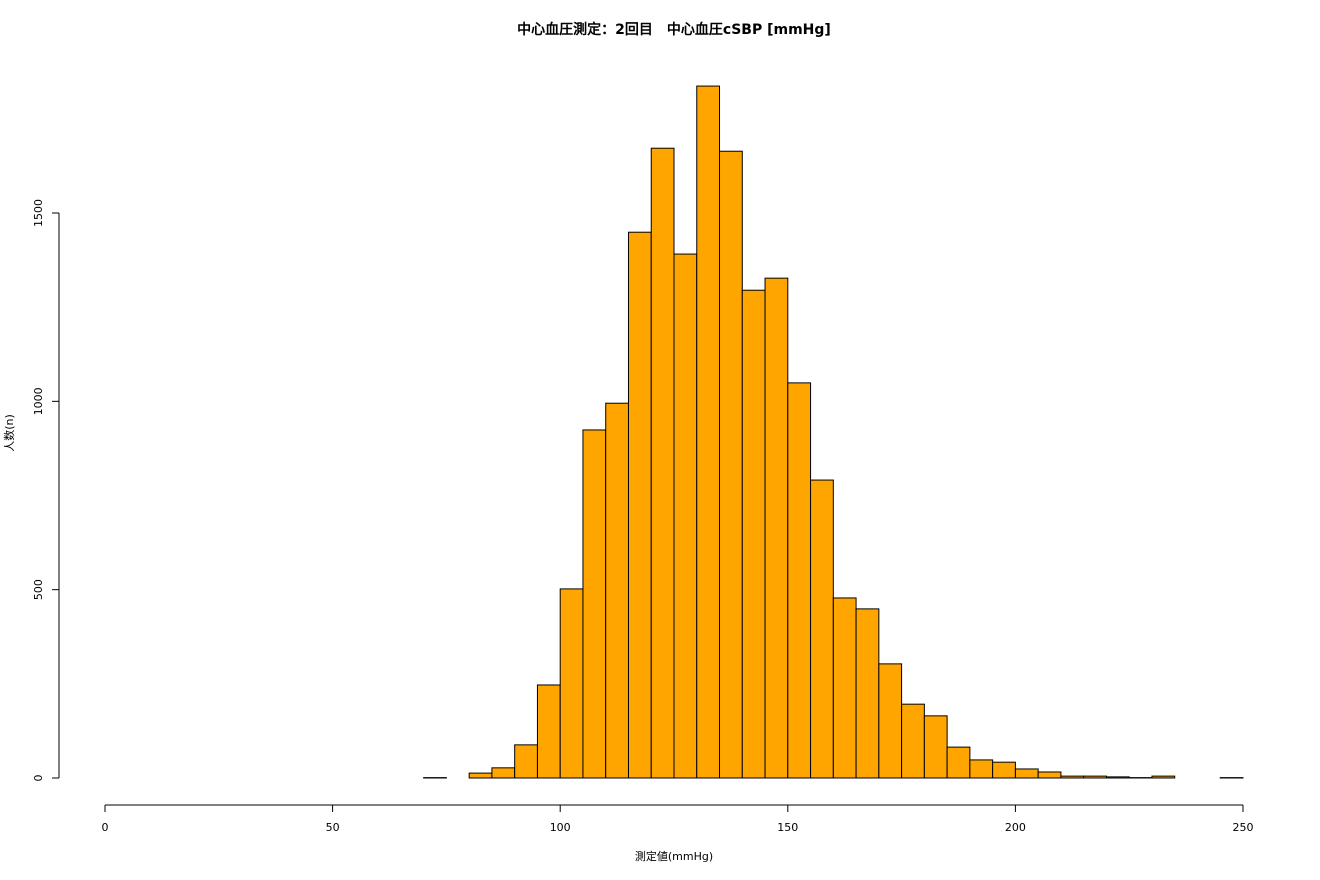 The height and width of the screenshot is (880, 1320). What do you see at coordinates (1015, 827) in the screenshot?
I see `x-tick-label: 200` at bounding box center [1015, 827].